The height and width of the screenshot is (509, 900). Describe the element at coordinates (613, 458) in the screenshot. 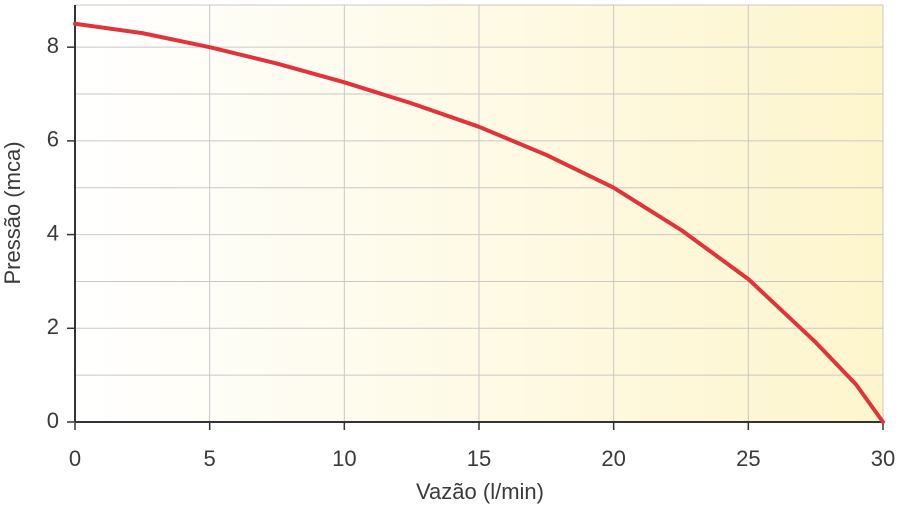

I see `x-tick-label: 20` at that location.